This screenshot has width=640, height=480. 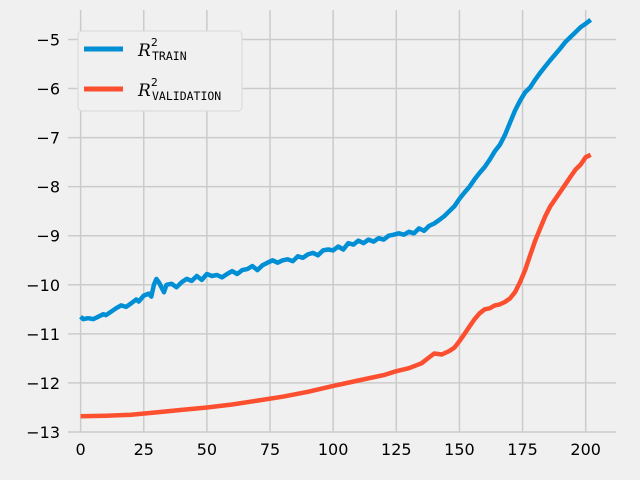 I want to click on x-axis-tick-labels: 0 25 50 75 100 125 150 175 200, so click(x=338, y=449).